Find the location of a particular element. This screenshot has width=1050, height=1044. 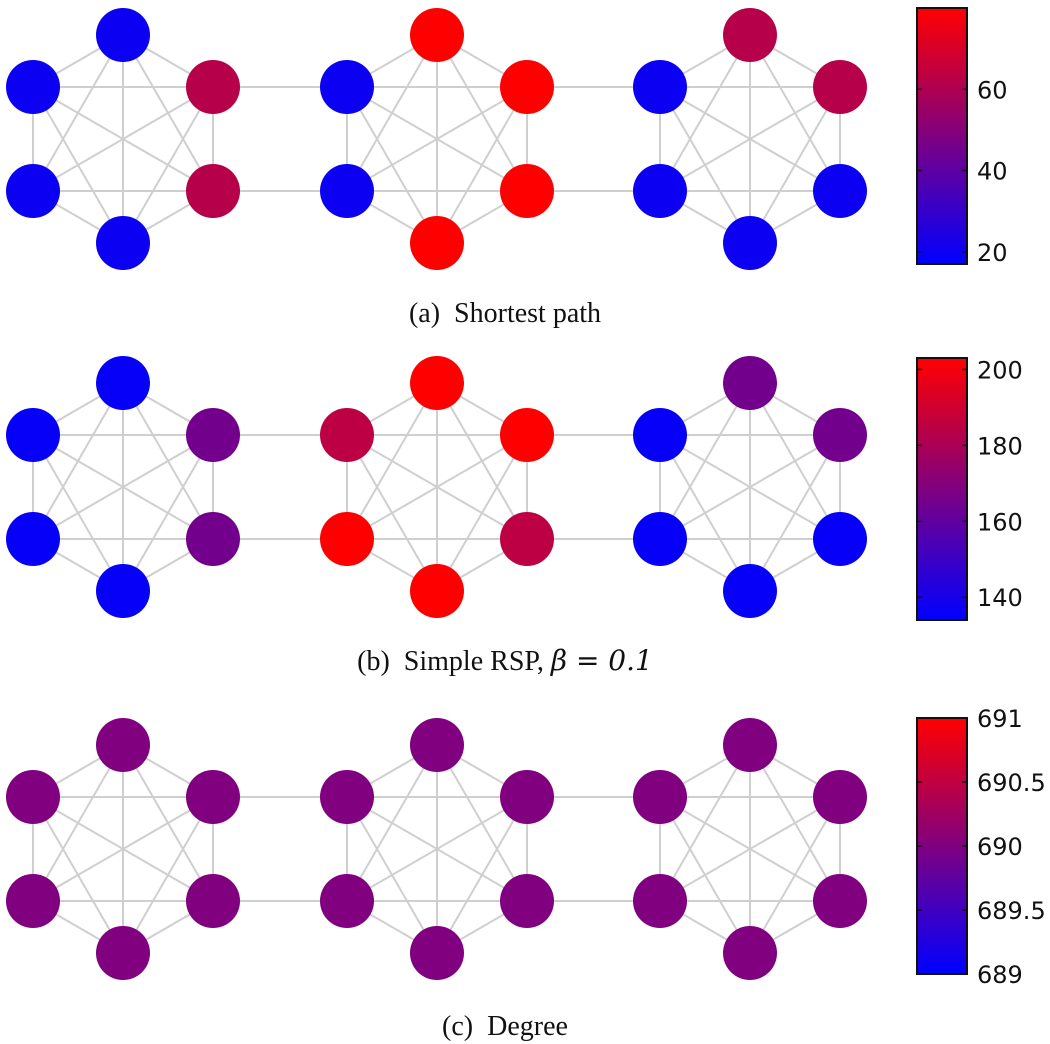

node-b-c2-n1 is located at coordinates (840, 435).